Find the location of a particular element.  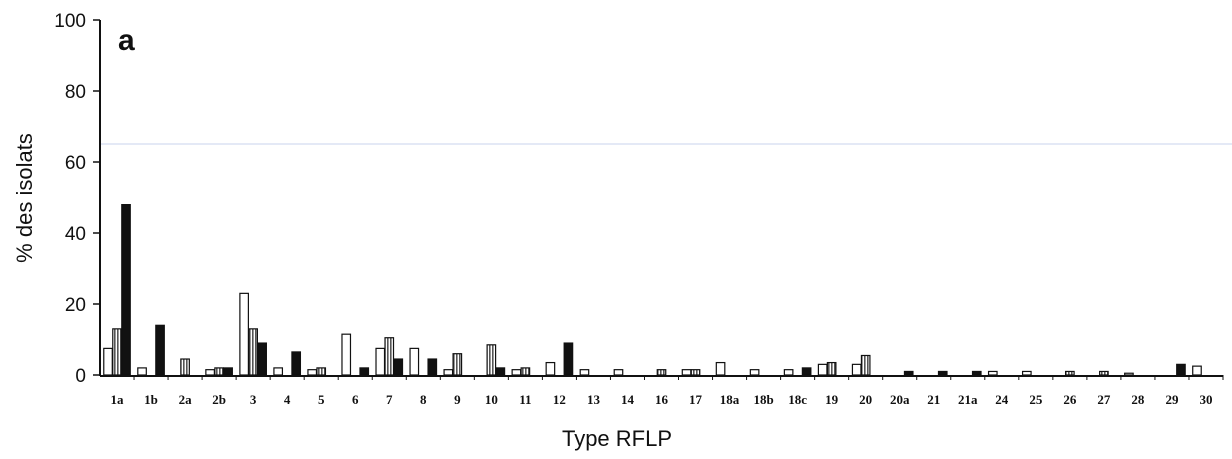

panel-label: a is located at coordinates (126, 40).